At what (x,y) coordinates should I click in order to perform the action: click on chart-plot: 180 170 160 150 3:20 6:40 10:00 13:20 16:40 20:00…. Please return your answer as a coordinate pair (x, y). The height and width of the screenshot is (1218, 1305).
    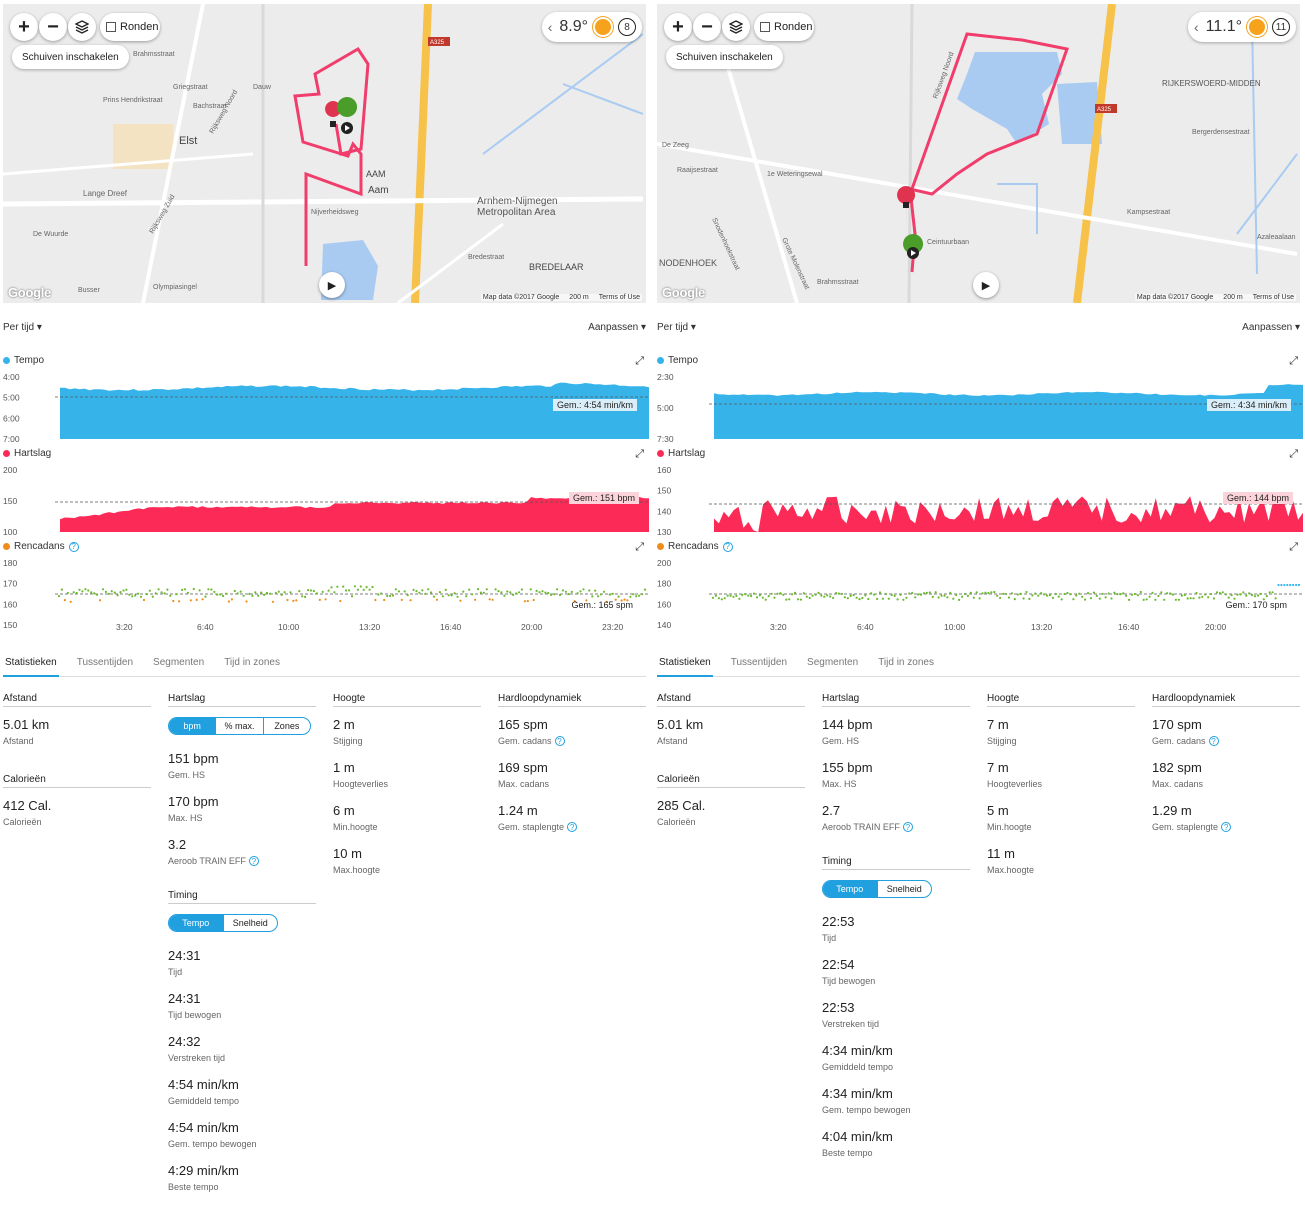
    Looking at the image, I should click on (326, 587).